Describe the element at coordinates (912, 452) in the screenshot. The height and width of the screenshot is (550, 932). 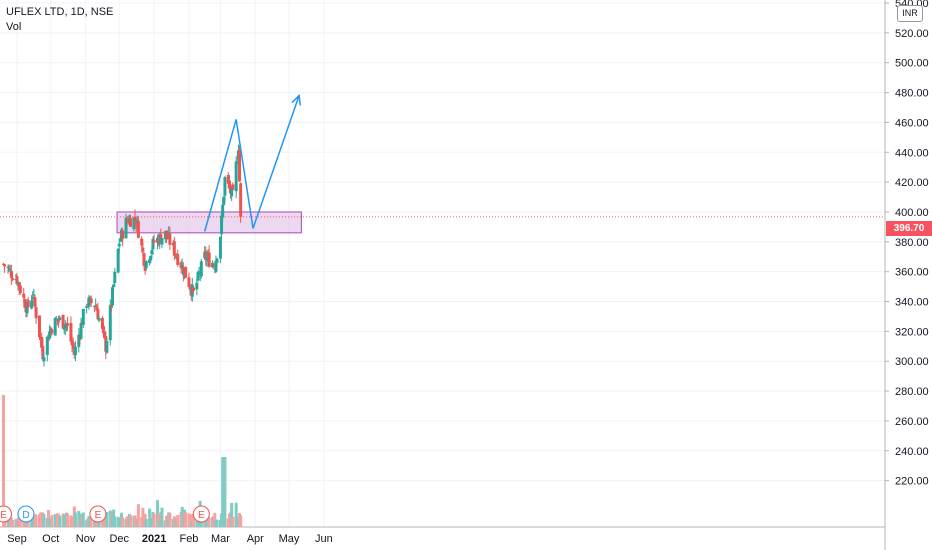
I see `price-axis-label: 240.00` at that location.